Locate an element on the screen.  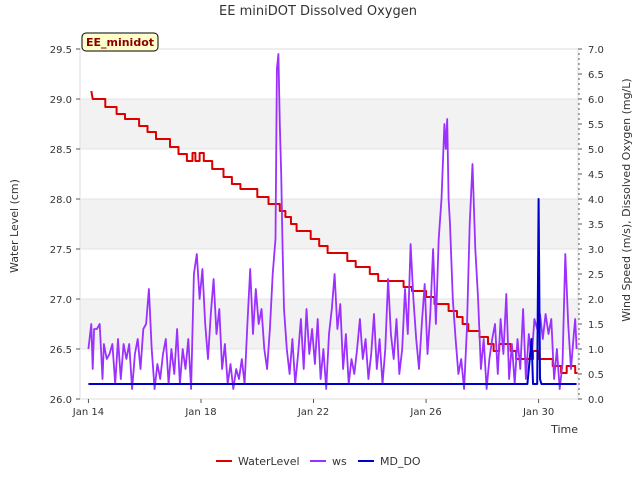
x-axis-label: Time is located at coordinates (564, 429).